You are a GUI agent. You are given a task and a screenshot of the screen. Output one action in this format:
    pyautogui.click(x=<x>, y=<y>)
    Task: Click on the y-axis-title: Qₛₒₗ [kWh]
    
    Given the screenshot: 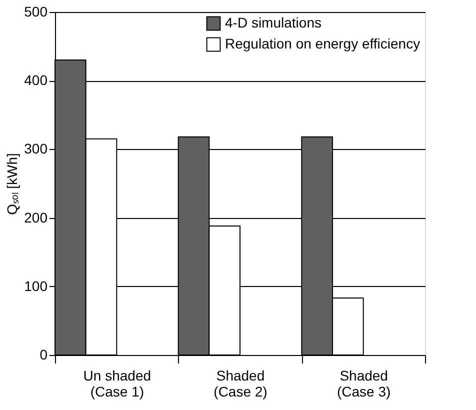 What is the action you would take?
    pyautogui.click(x=12, y=184)
    